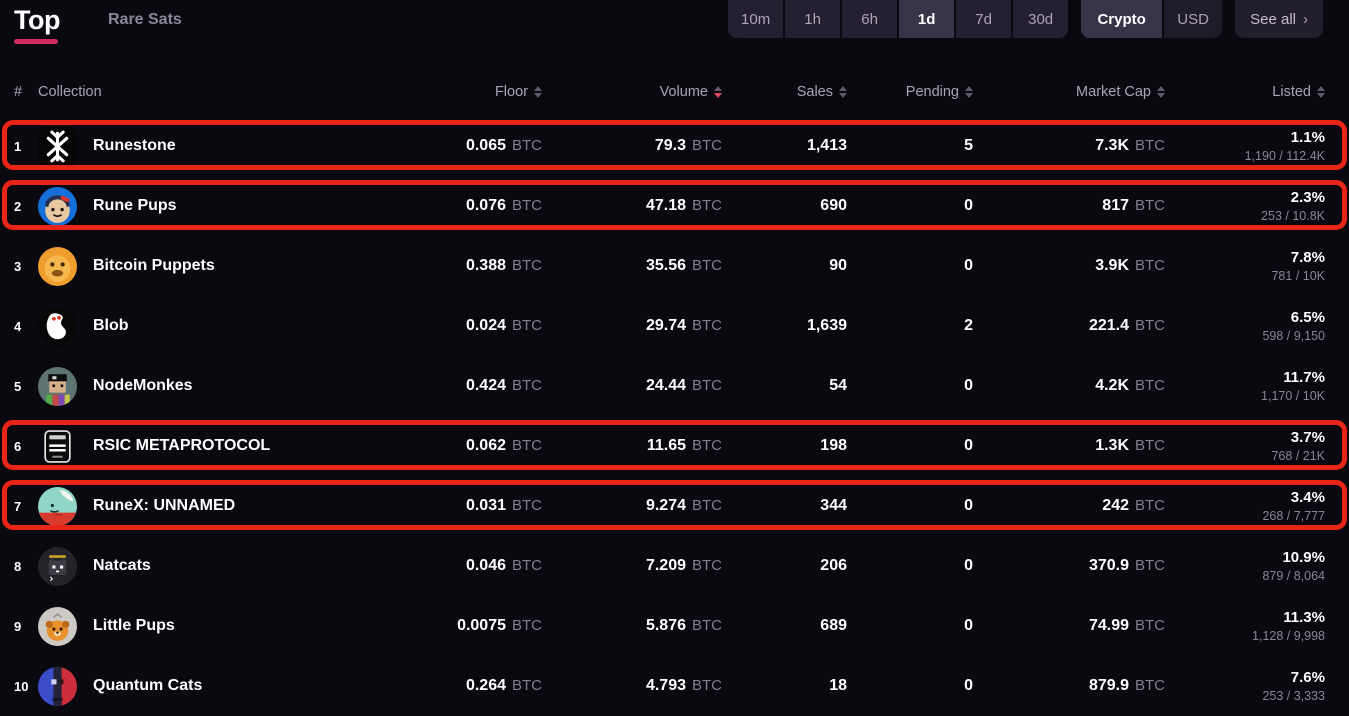 The height and width of the screenshot is (716, 1349). Describe the element at coordinates (18, 266) in the screenshot. I see `row-rank: 3` at that location.